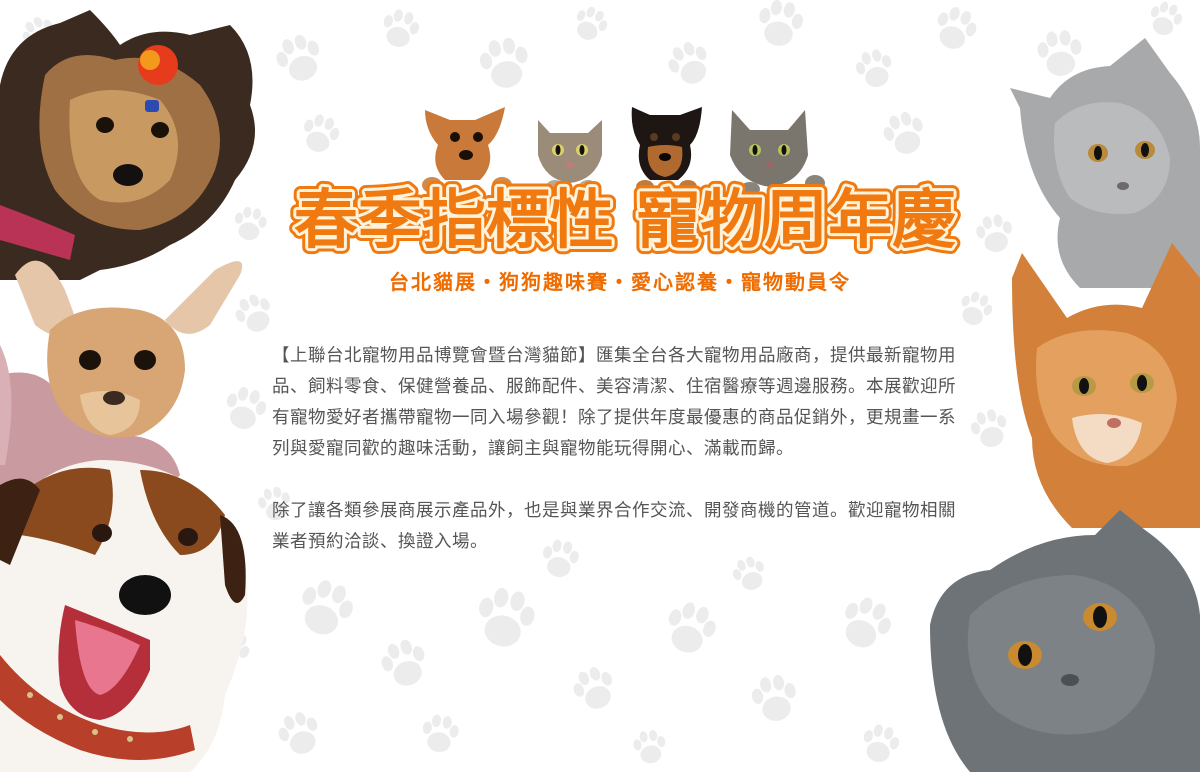 The width and height of the screenshot is (1200, 772). I want to click on yorkshire-terrier-image, so click(127, 145).